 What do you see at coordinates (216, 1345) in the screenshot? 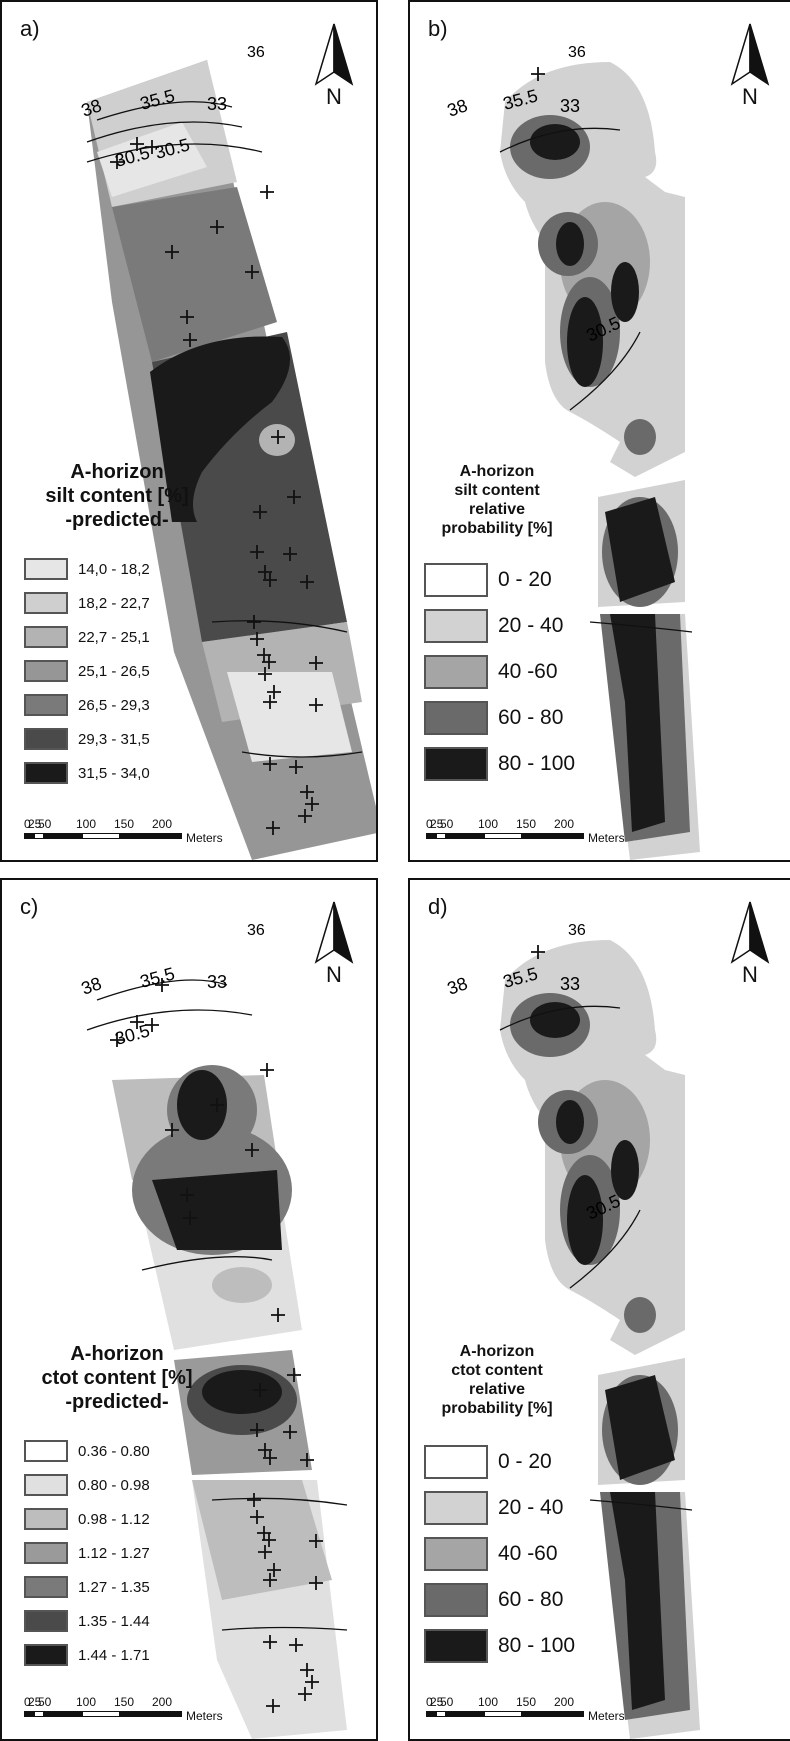
I see `sample-points` at bounding box center [216, 1345].